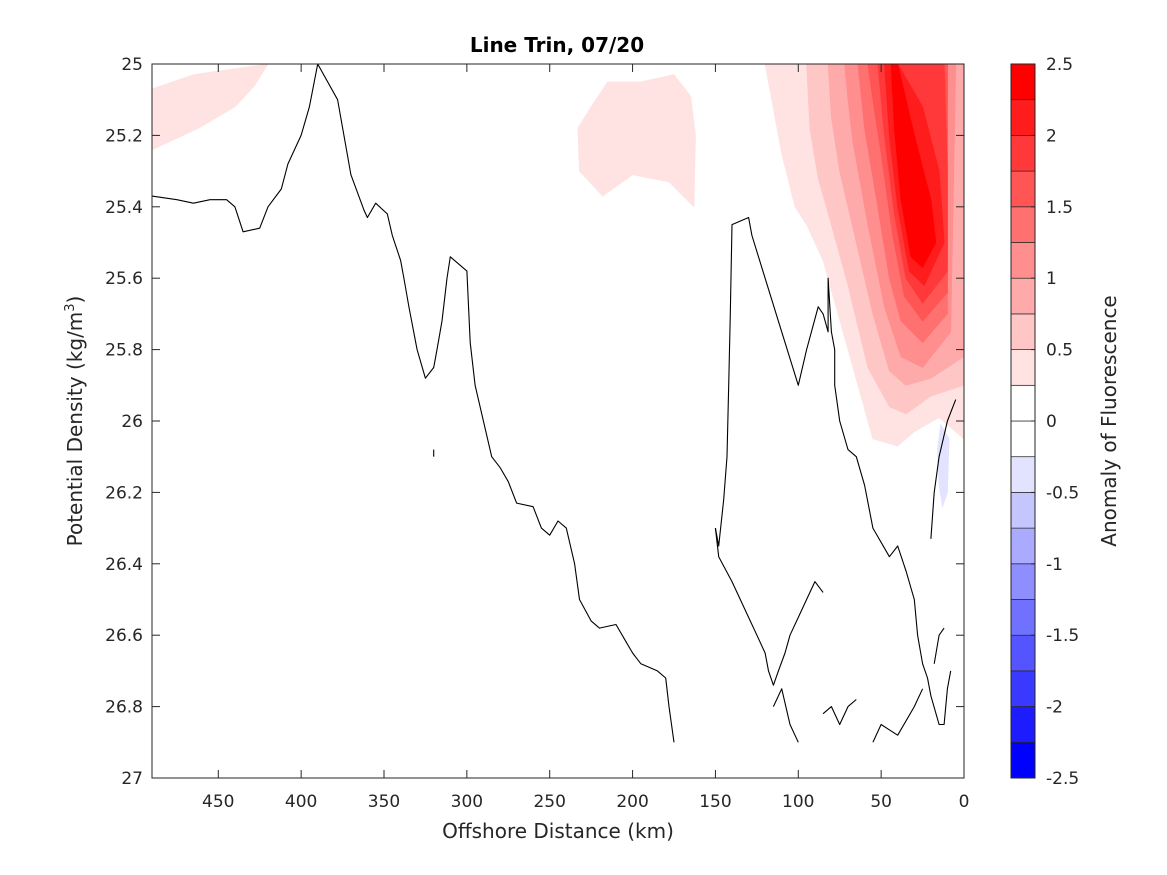 The image size is (1167, 875). Describe the element at coordinates (1051, 279) in the screenshot. I see `colorbar-tick-label: 1` at that location.